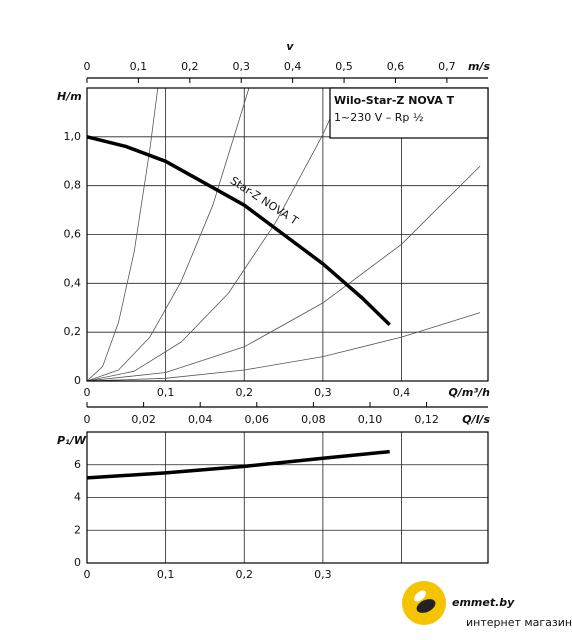 Image resolution: width=572 pixels, height=640 pixels. I want to click on top-axis-label: v, so click(290, 46).